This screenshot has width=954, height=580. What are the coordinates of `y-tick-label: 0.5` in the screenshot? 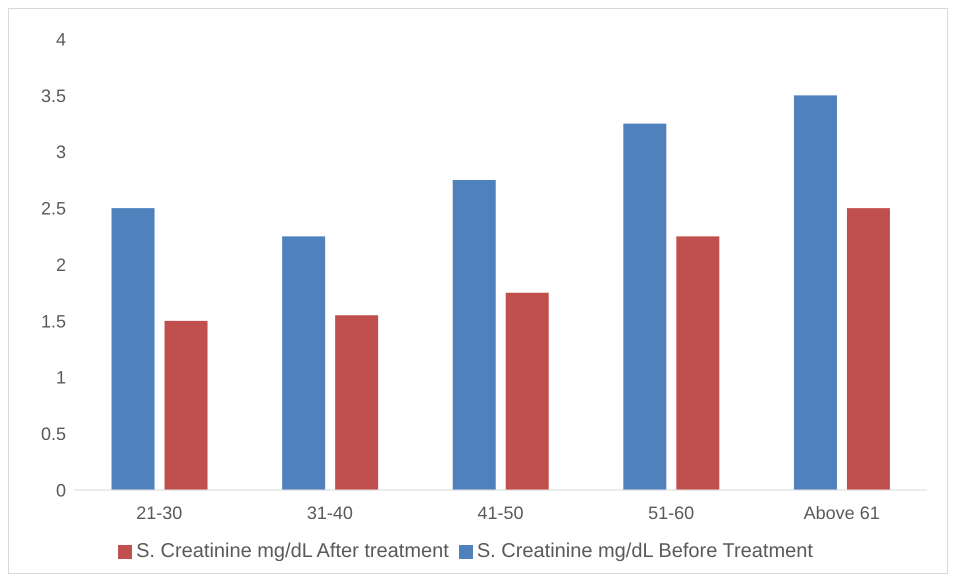 It's located at (53, 434).